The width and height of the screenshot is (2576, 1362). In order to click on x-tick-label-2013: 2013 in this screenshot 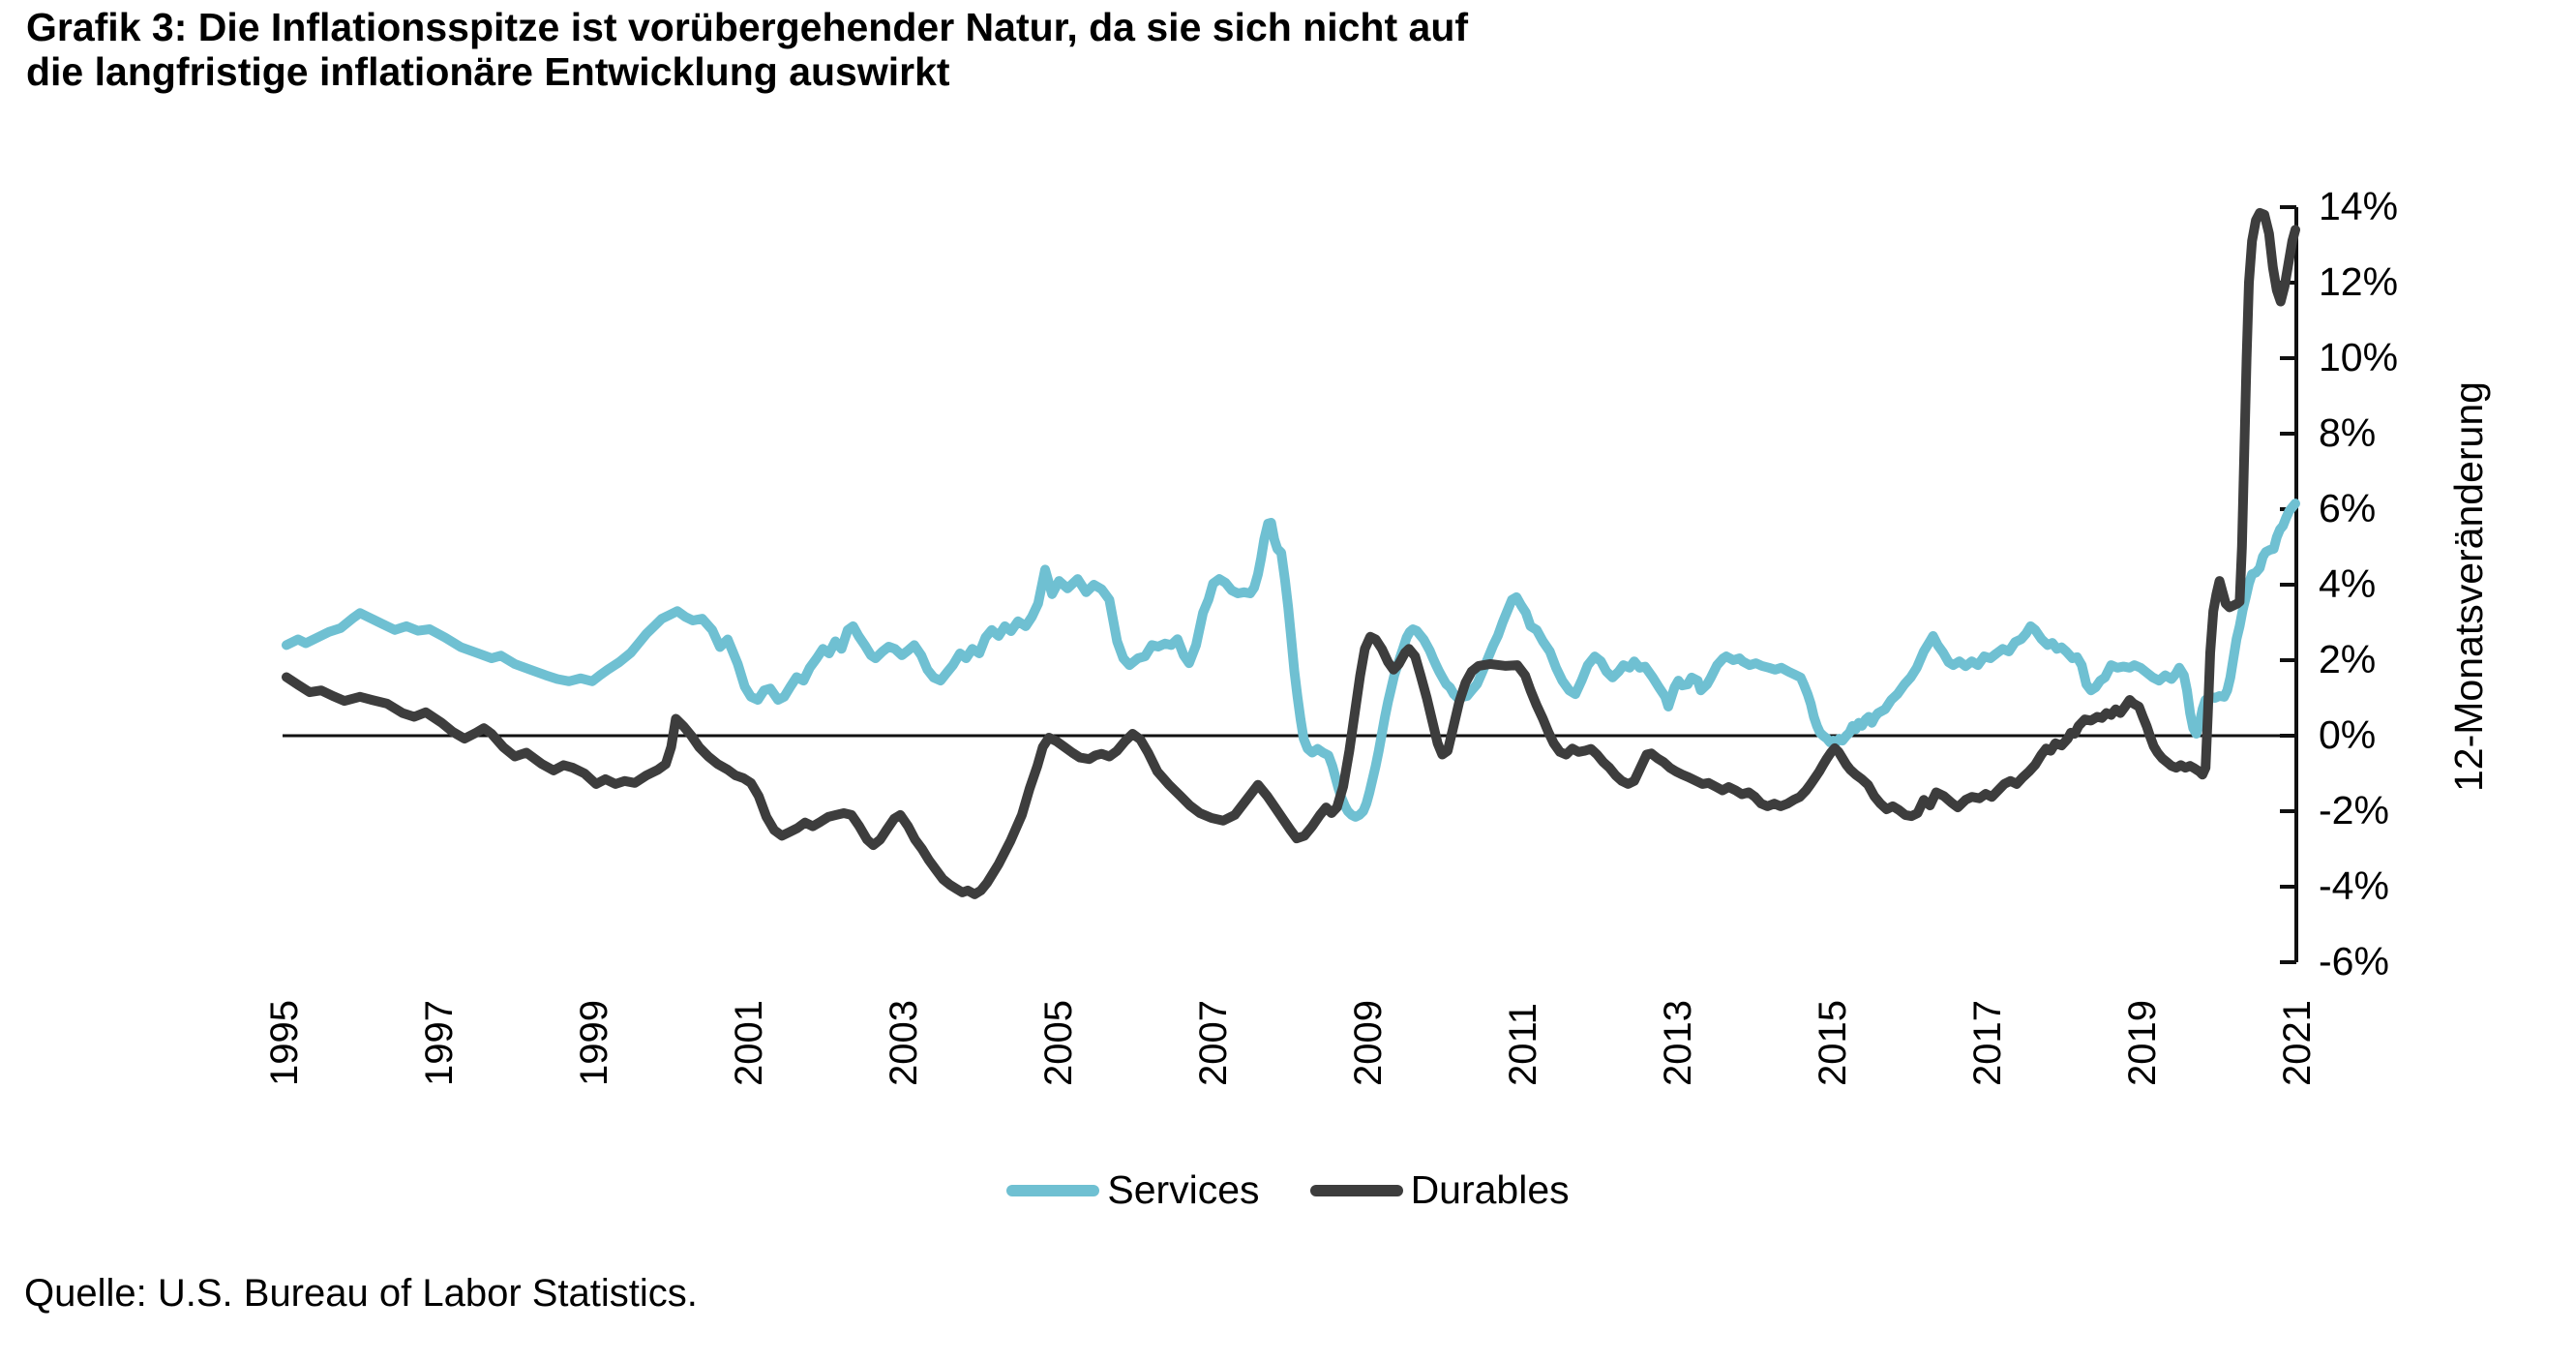, I will do `click(1678, 1043)`.